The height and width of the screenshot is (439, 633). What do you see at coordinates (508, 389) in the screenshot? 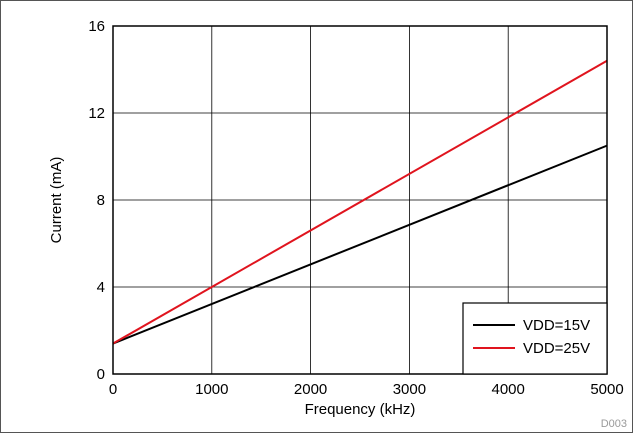
I see `x-tick-label: 4000` at bounding box center [508, 389].